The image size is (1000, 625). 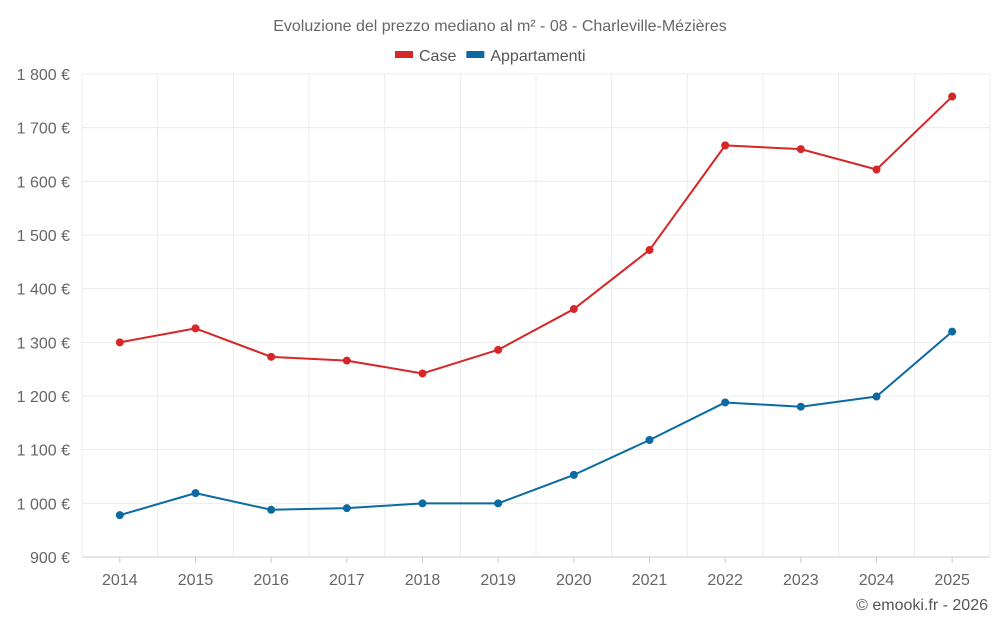 I want to click on y-tick-label: 900 €, so click(x=50, y=558).